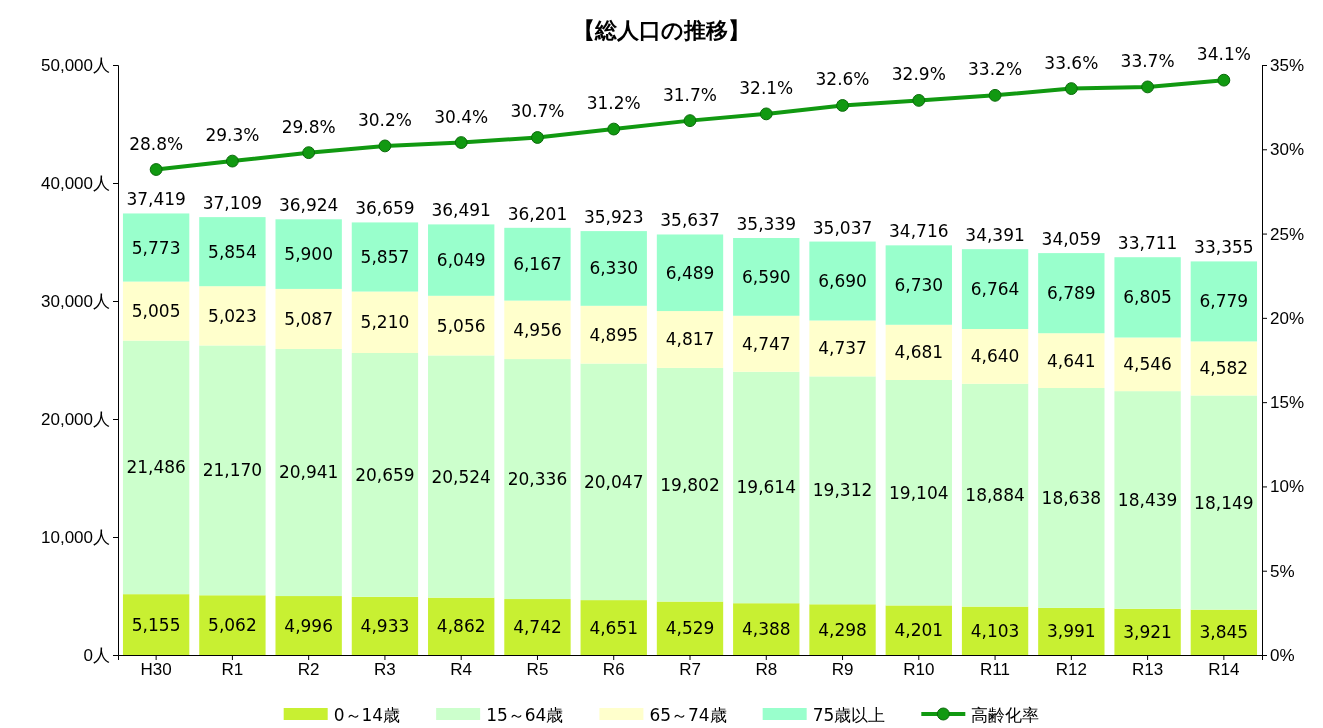  I want to click on data-label: 20,941, so click(308, 472).